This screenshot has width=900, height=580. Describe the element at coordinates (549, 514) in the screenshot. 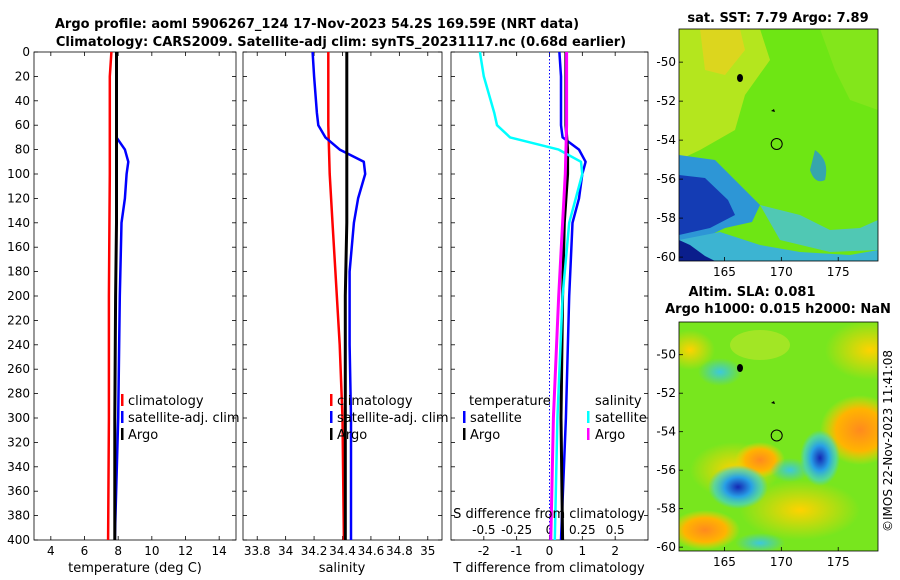

I see `difference-xlabel2: S difference from climatology` at that location.